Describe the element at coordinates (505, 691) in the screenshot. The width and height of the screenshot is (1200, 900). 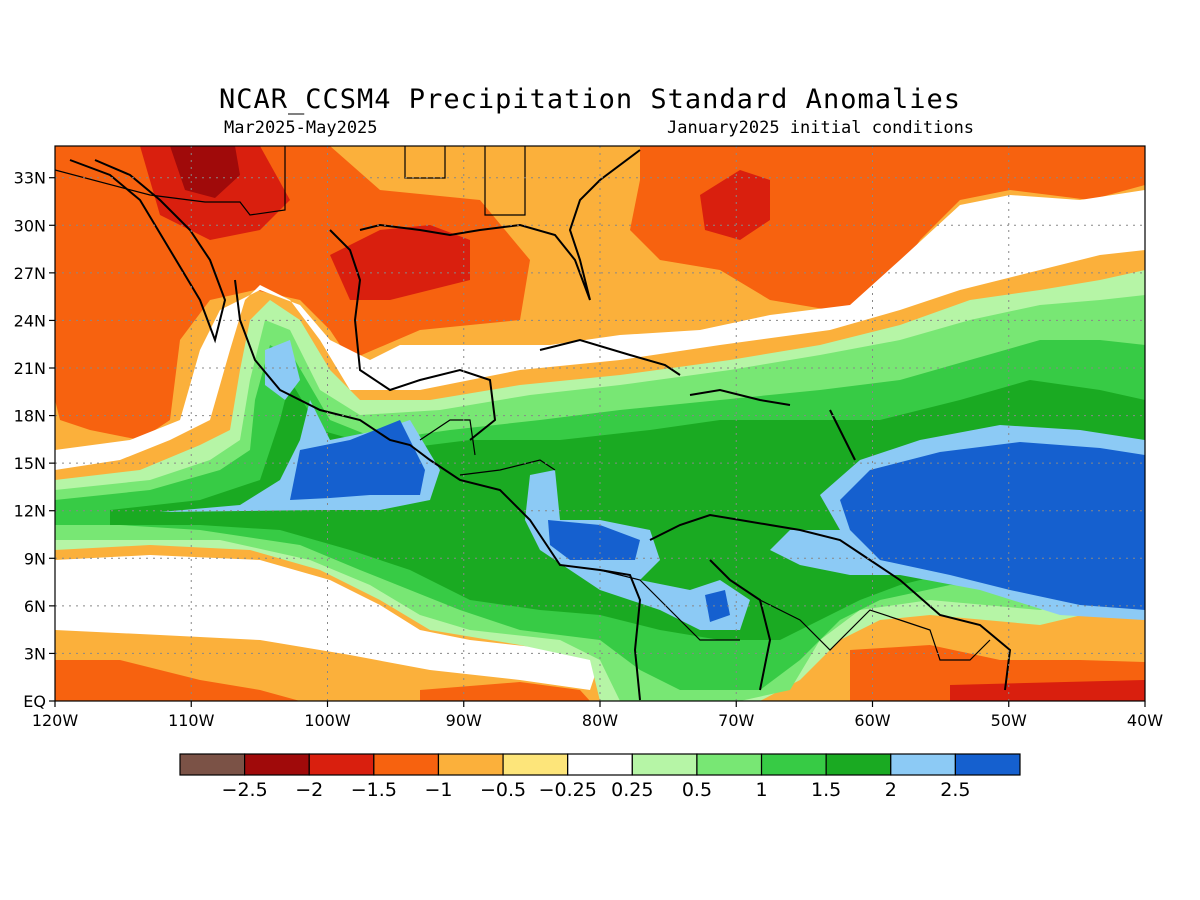
I see `anomaly-region-dry-south2` at that location.